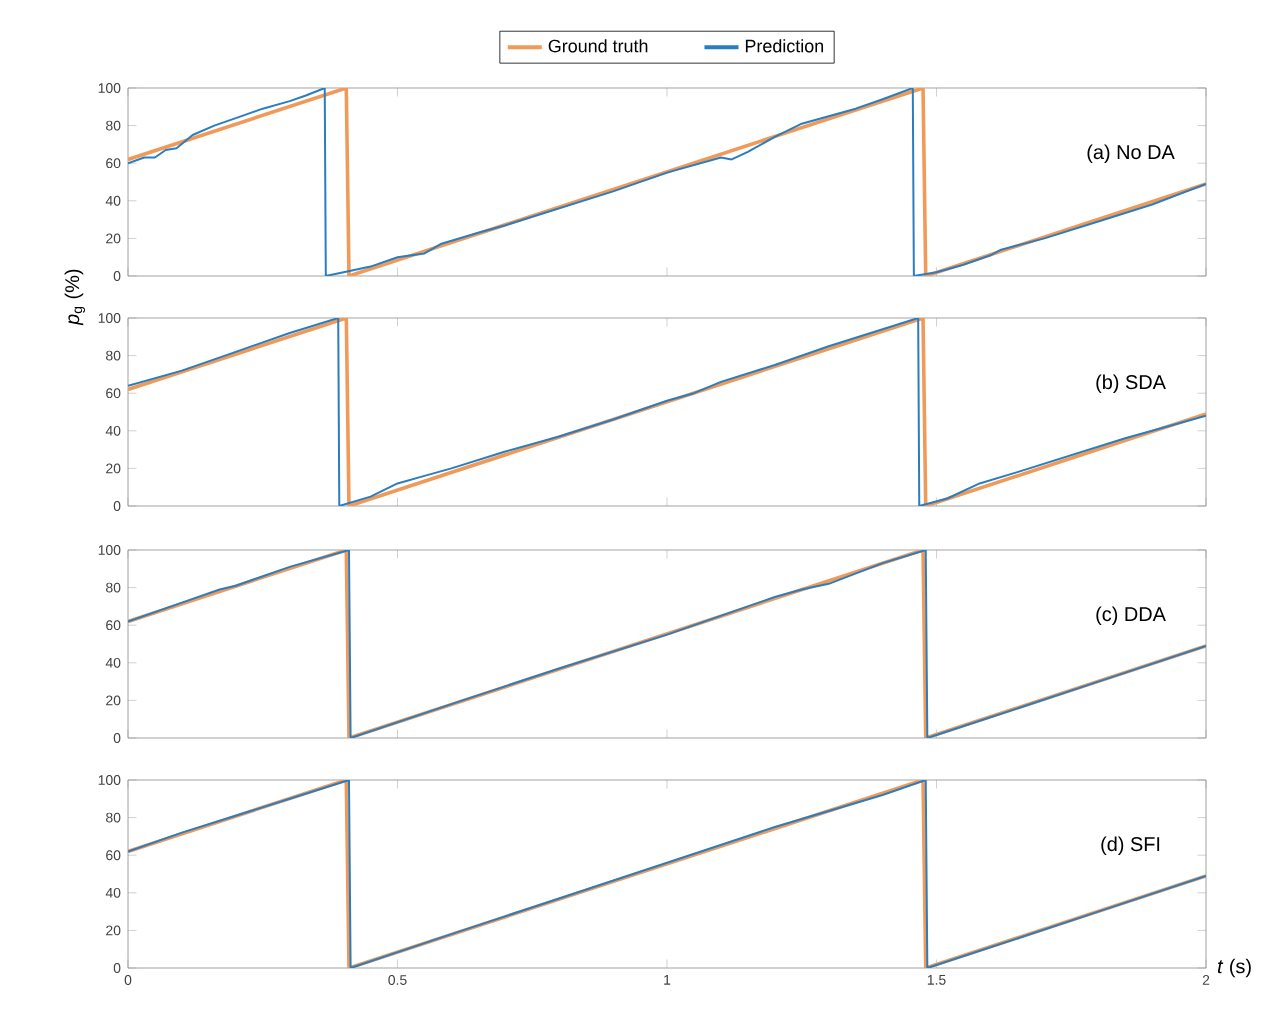 Image resolution: width=1280 pixels, height=1012 pixels. What do you see at coordinates (1131, 384) in the screenshot?
I see `annotation: (b) SDA` at bounding box center [1131, 384].